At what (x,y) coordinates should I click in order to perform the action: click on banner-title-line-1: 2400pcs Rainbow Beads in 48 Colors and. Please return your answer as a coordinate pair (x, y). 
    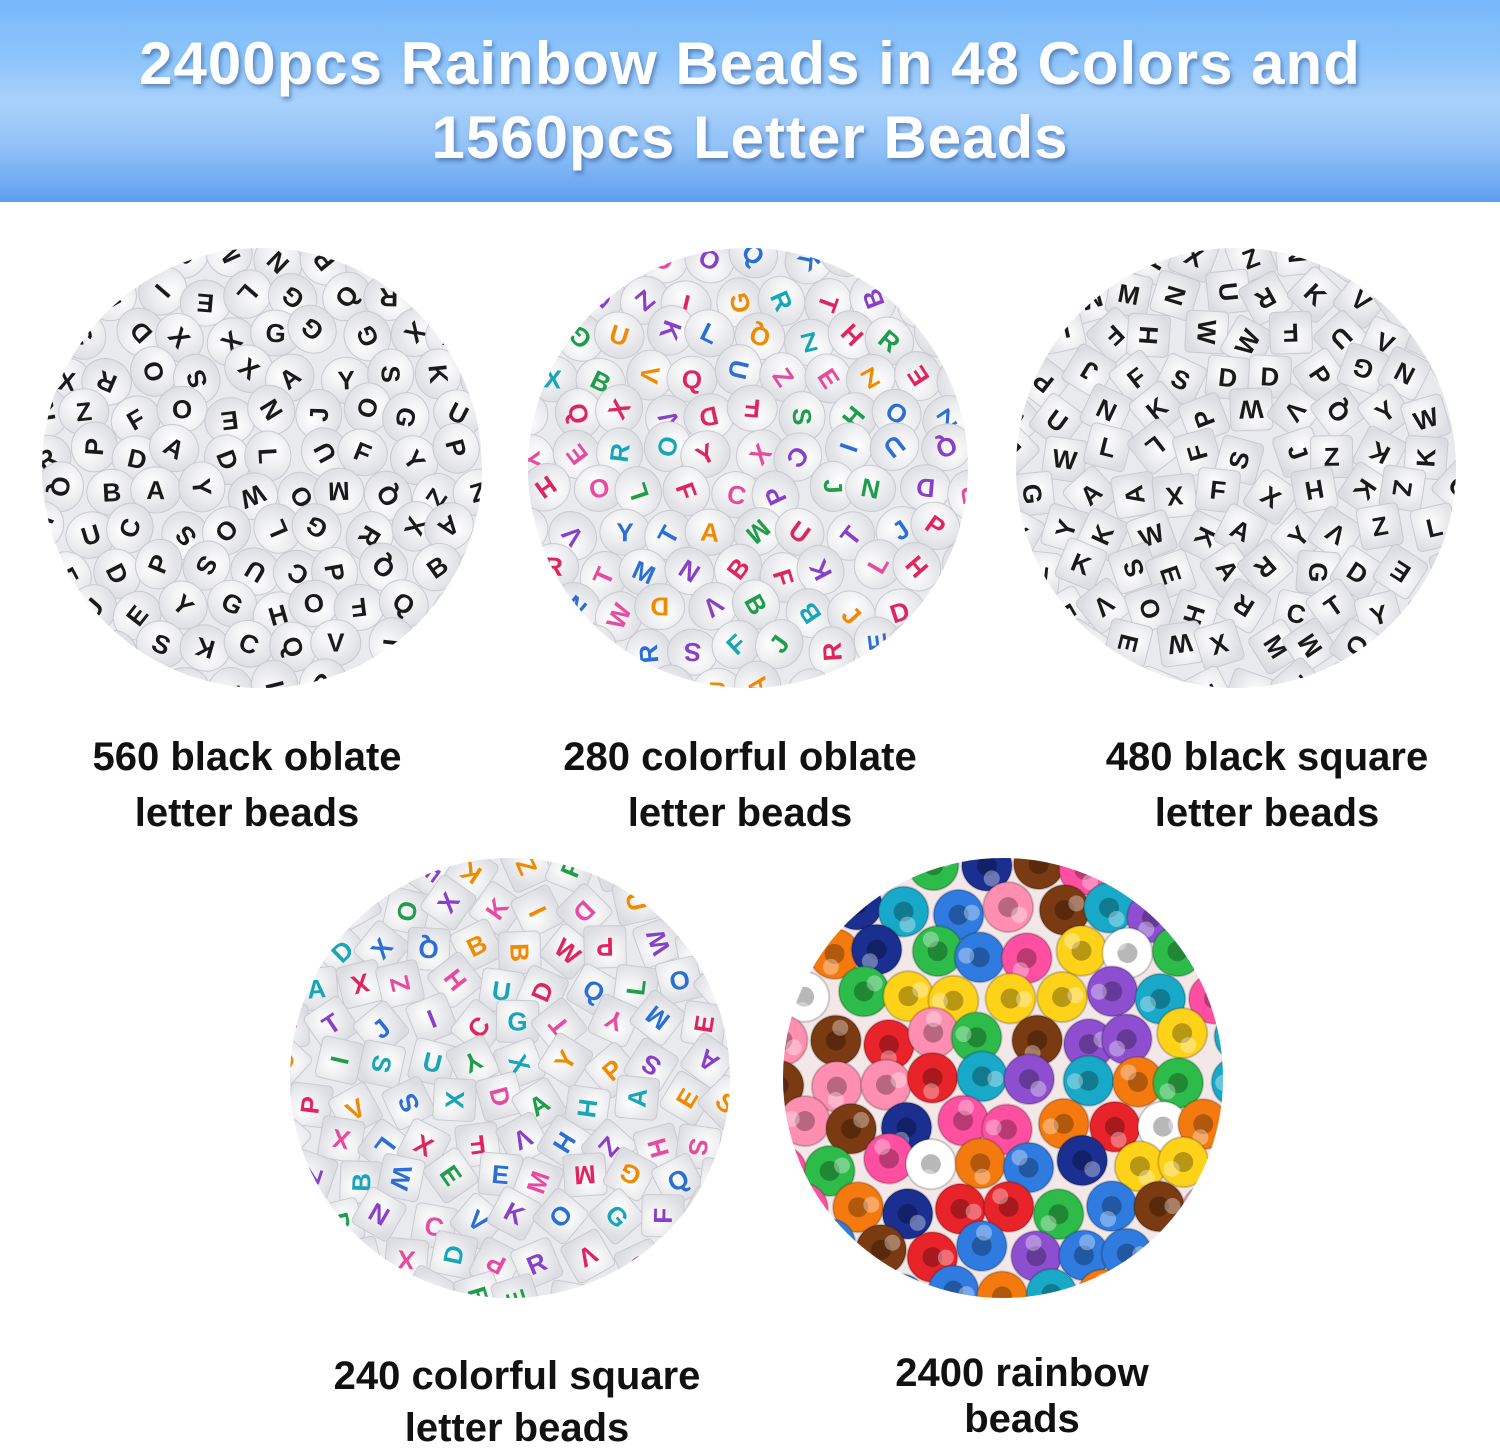
    Looking at the image, I should click on (750, 64).